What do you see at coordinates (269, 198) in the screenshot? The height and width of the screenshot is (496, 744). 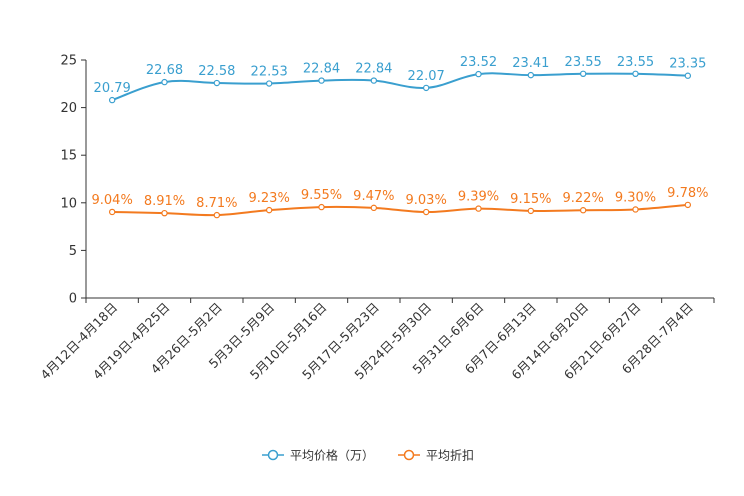 I see `data-label: 9.23%` at bounding box center [269, 198].